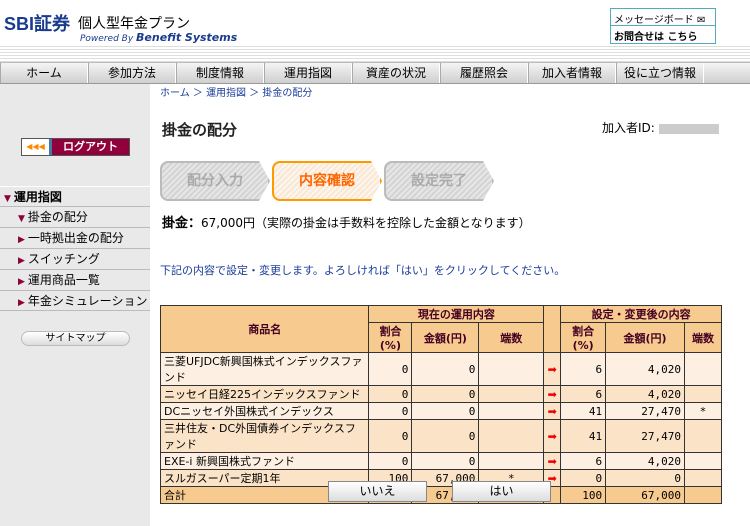  Describe the element at coordinates (158, 37) in the screenshot. I see `powered-by: Powered By Benefit Systems` at that location.